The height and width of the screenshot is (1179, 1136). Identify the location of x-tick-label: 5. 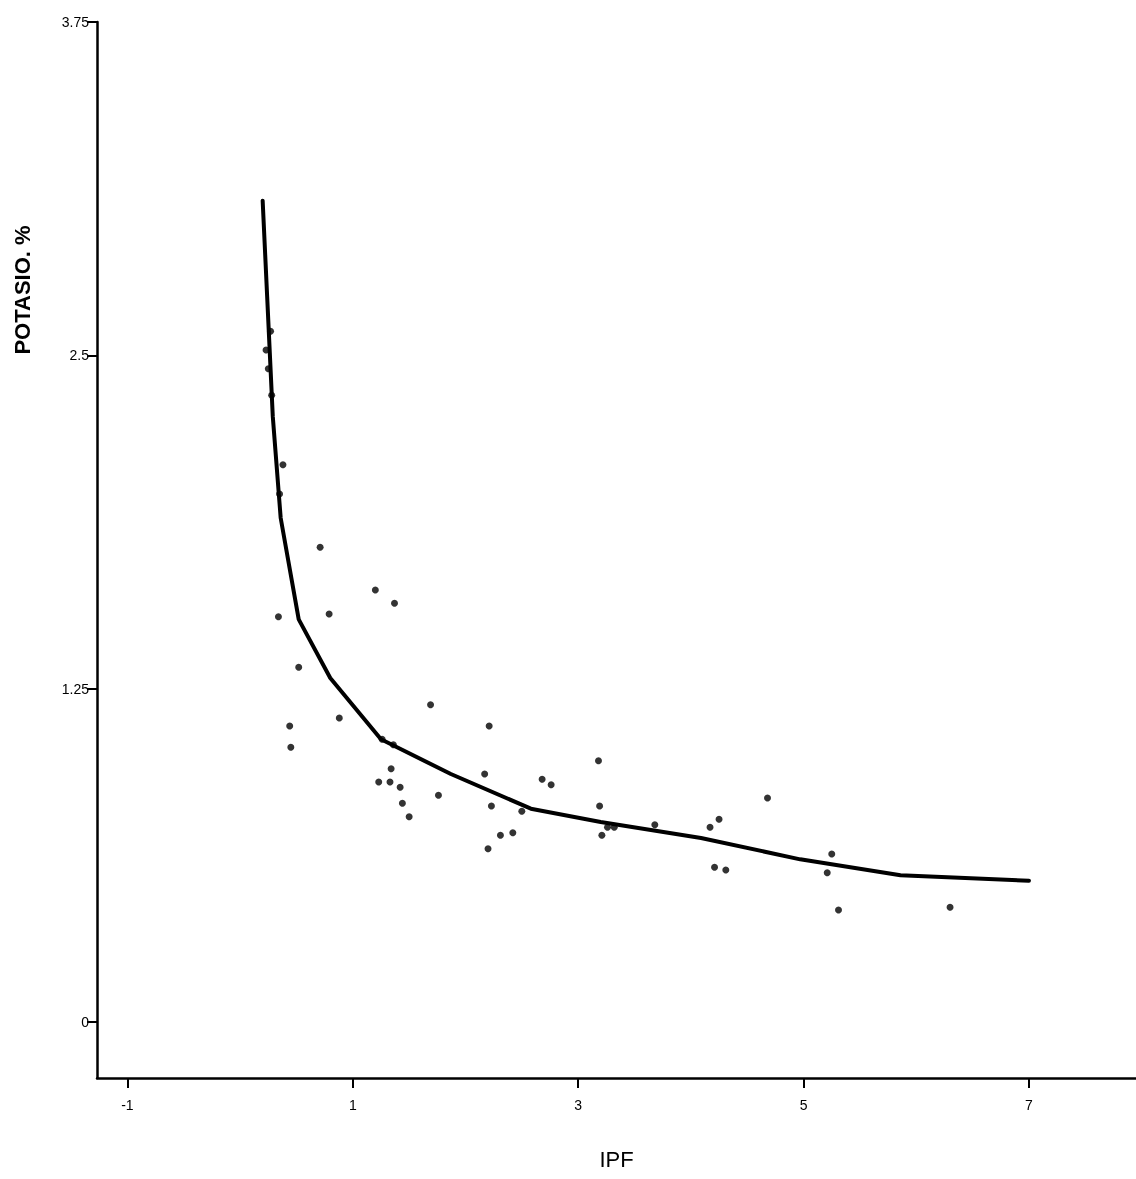
(803, 1105).